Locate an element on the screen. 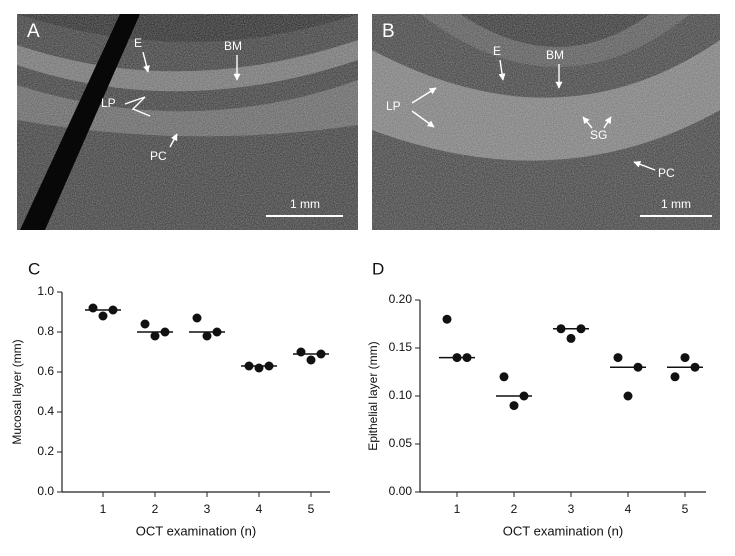 This screenshot has height=556, width=735. y-tick-label: 0.0 is located at coordinates (45, 491).